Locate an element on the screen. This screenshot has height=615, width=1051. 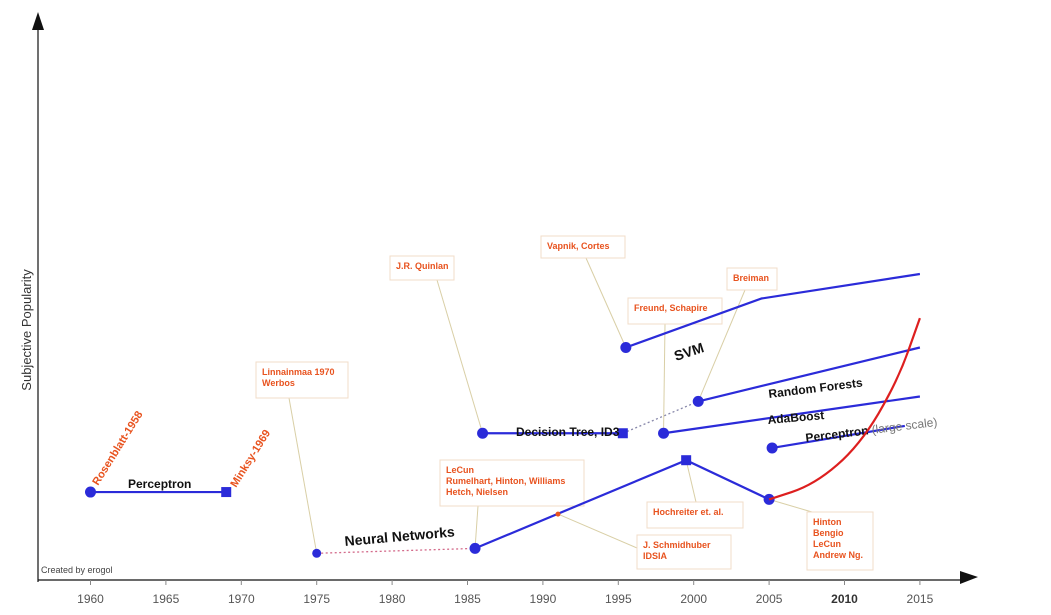
x-tick-label: 2005 is located at coordinates (769, 599).